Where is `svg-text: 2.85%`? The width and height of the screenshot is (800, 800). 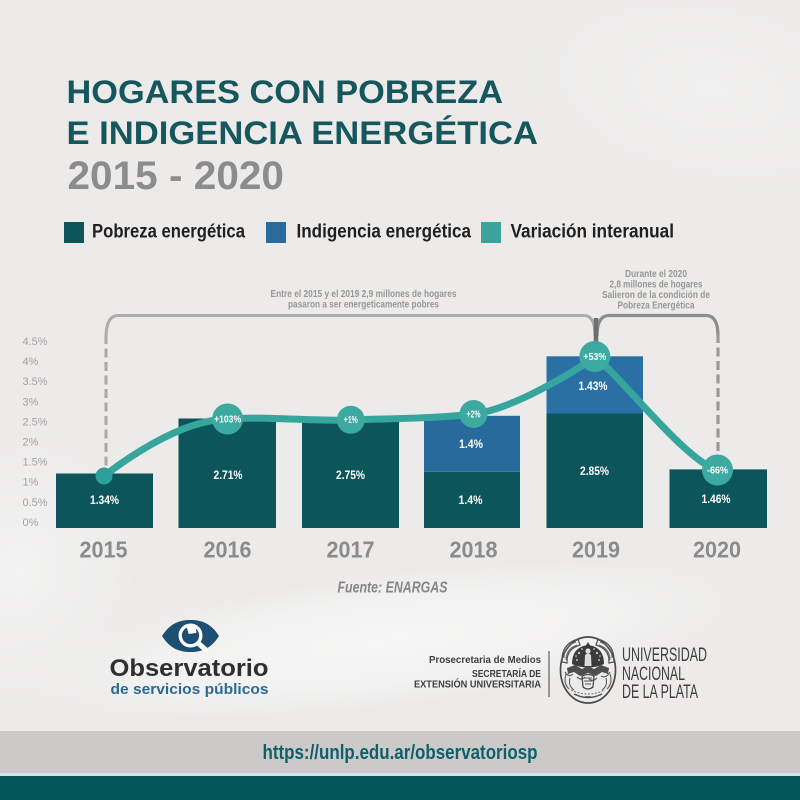
svg-text: 2.85% is located at coordinates (594, 472).